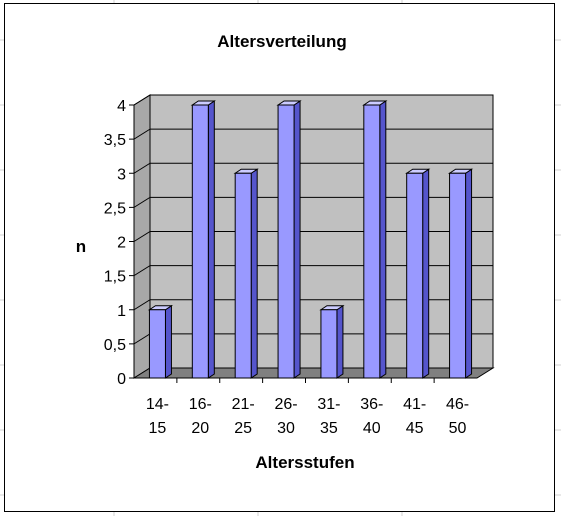  What do you see at coordinates (414, 404) in the screenshot?
I see `x-tick-label: 41-` at bounding box center [414, 404].